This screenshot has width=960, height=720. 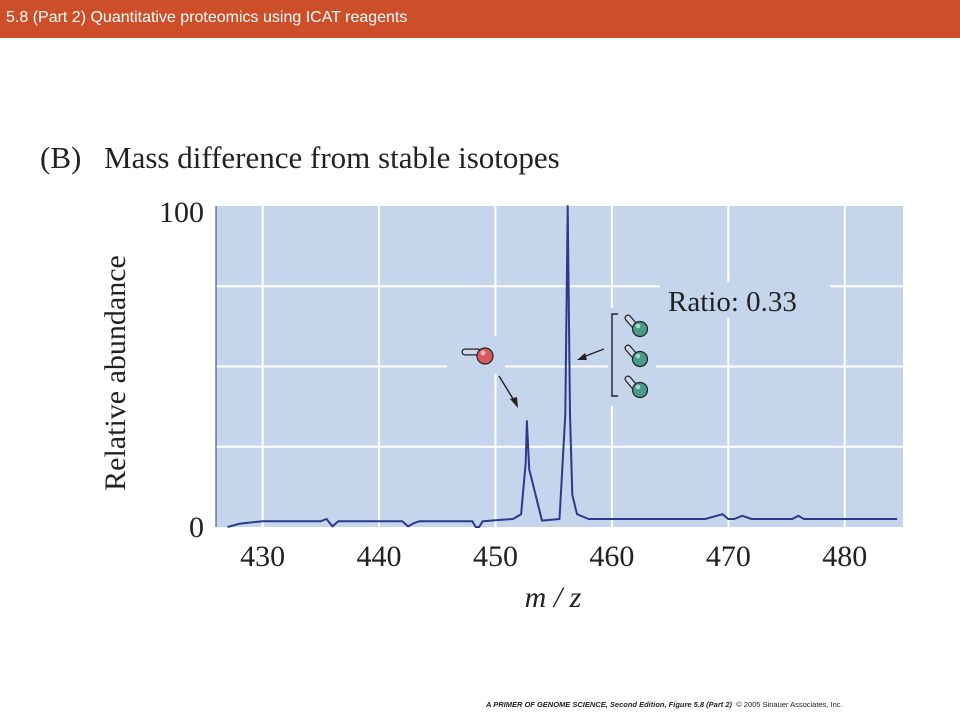 I want to click on ratio-annotation: Ratio: 0.33, so click(x=745, y=300).